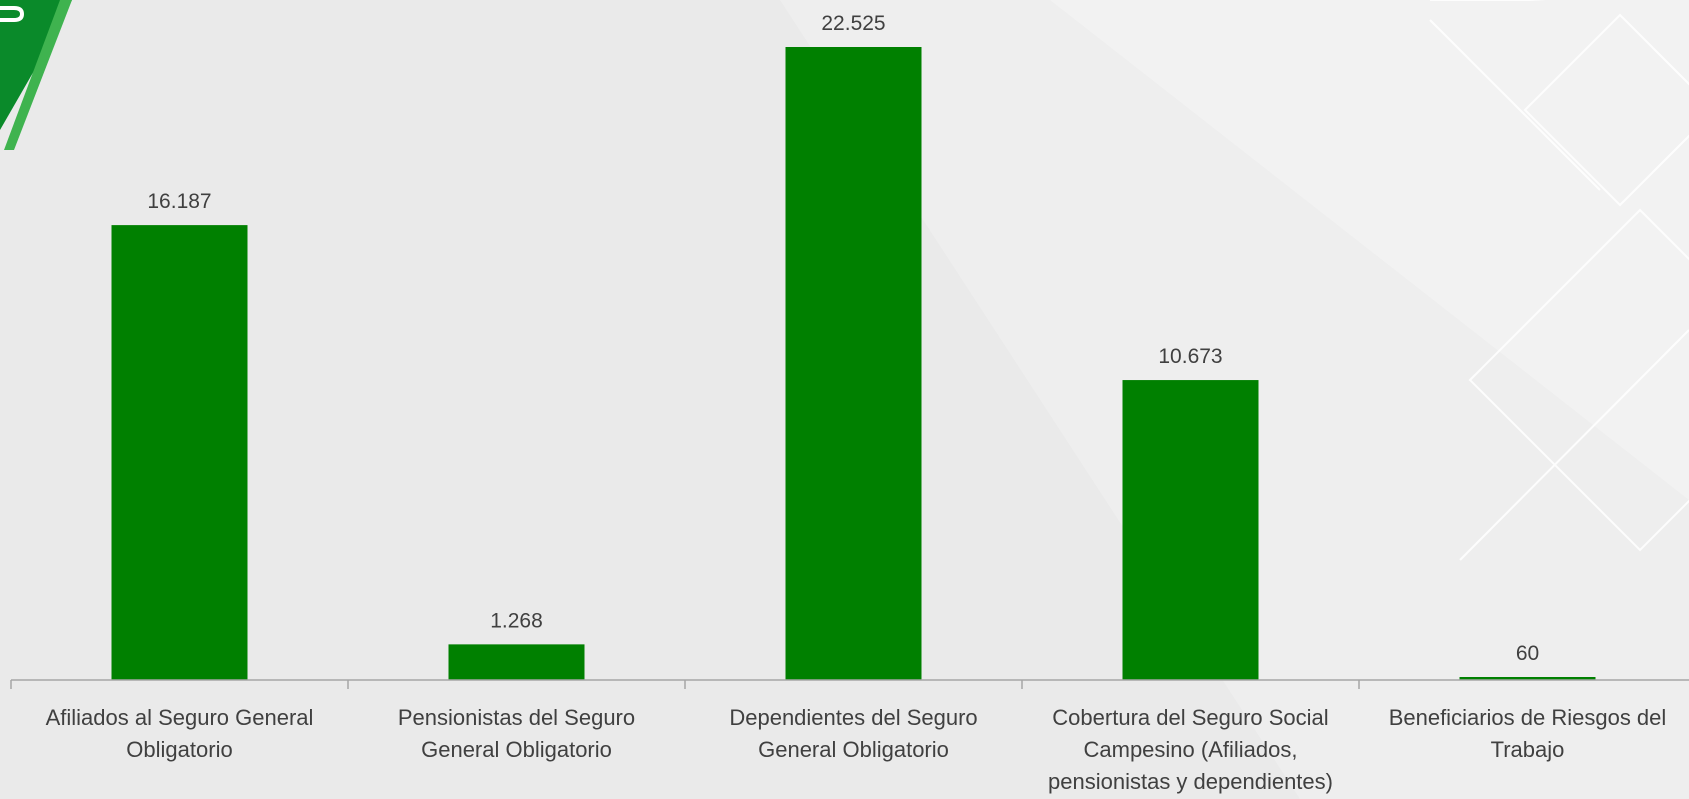  Describe the element at coordinates (849, 684) in the screenshot. I see `x-axis` at that location.